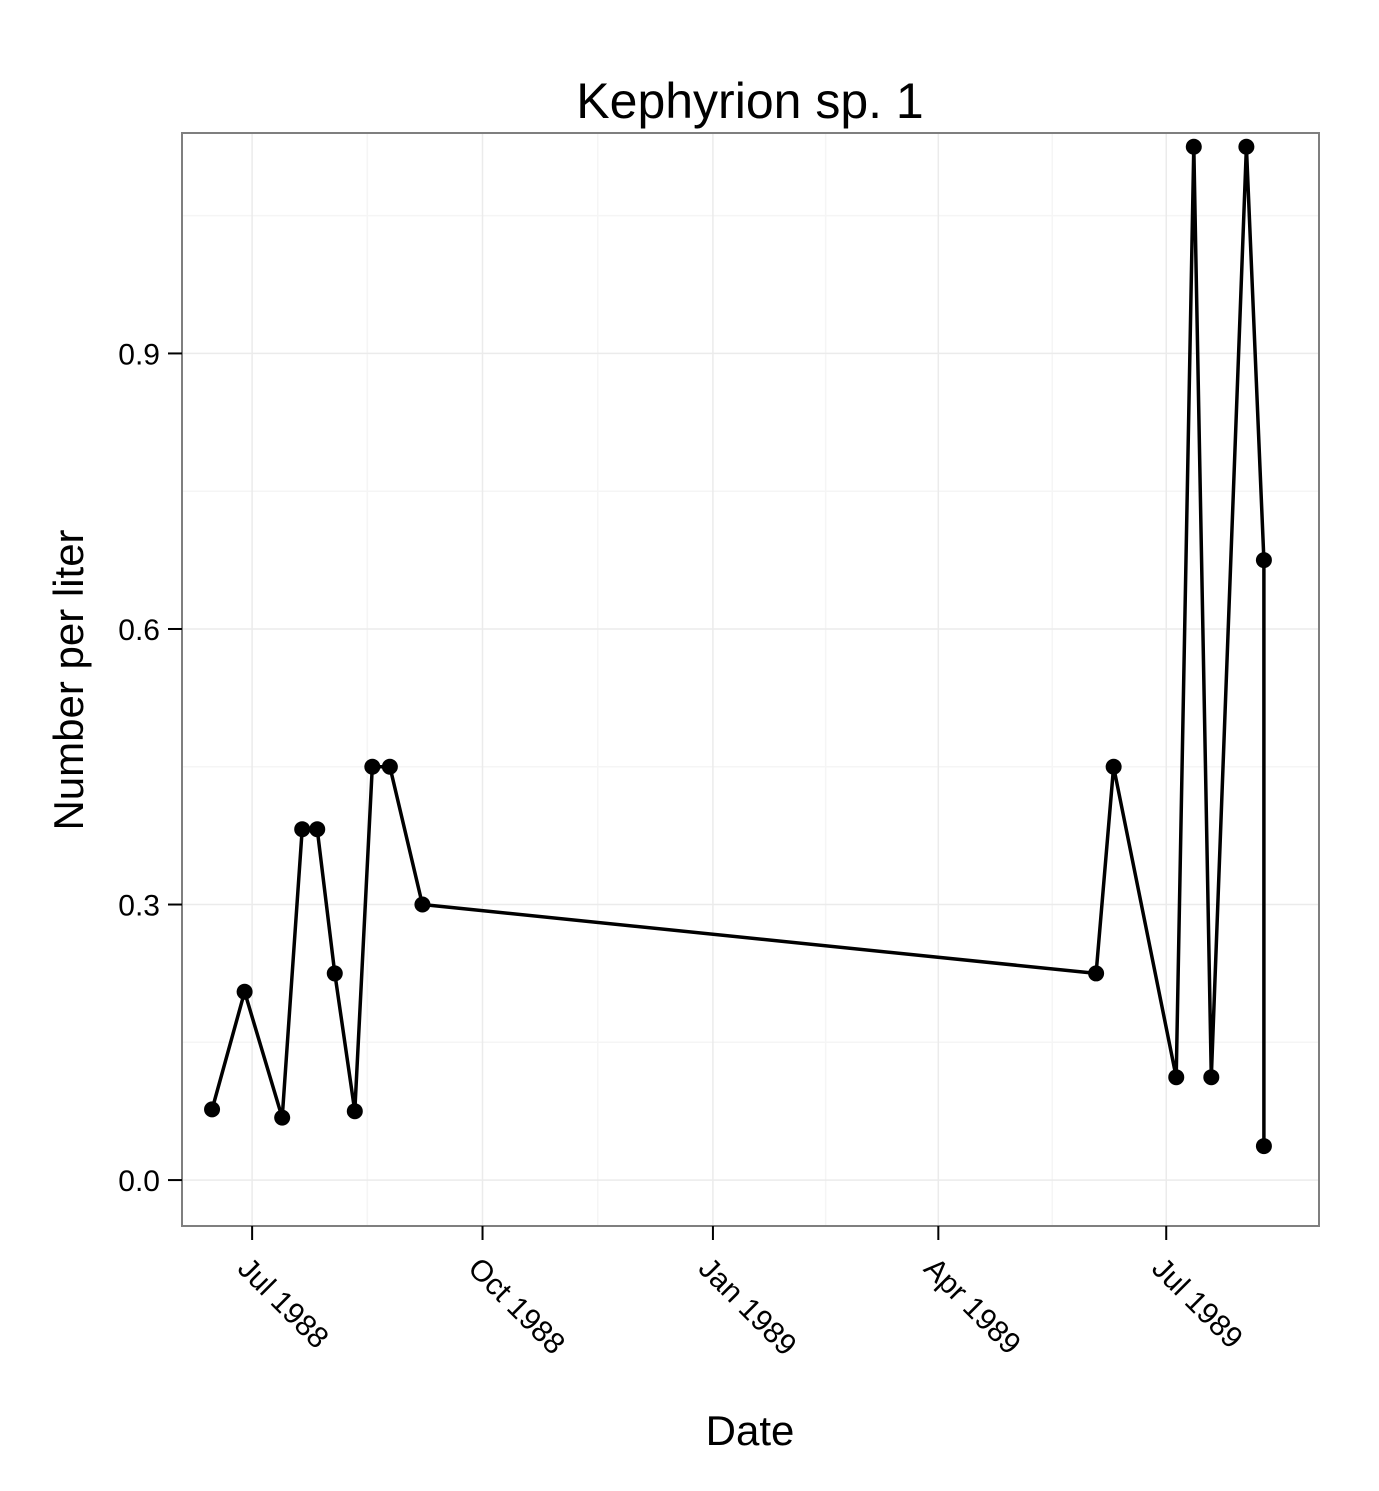  What do you see at coordinates (139, 630) in the screenshot?
I see `y-tick-label: 0.6` at bounding box center [139, 630].